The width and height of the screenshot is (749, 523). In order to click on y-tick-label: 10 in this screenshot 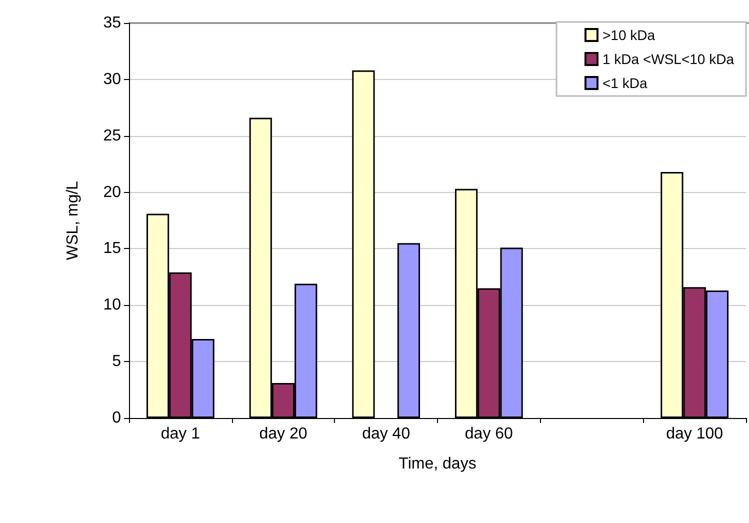, I will do `click(112, 305)`.